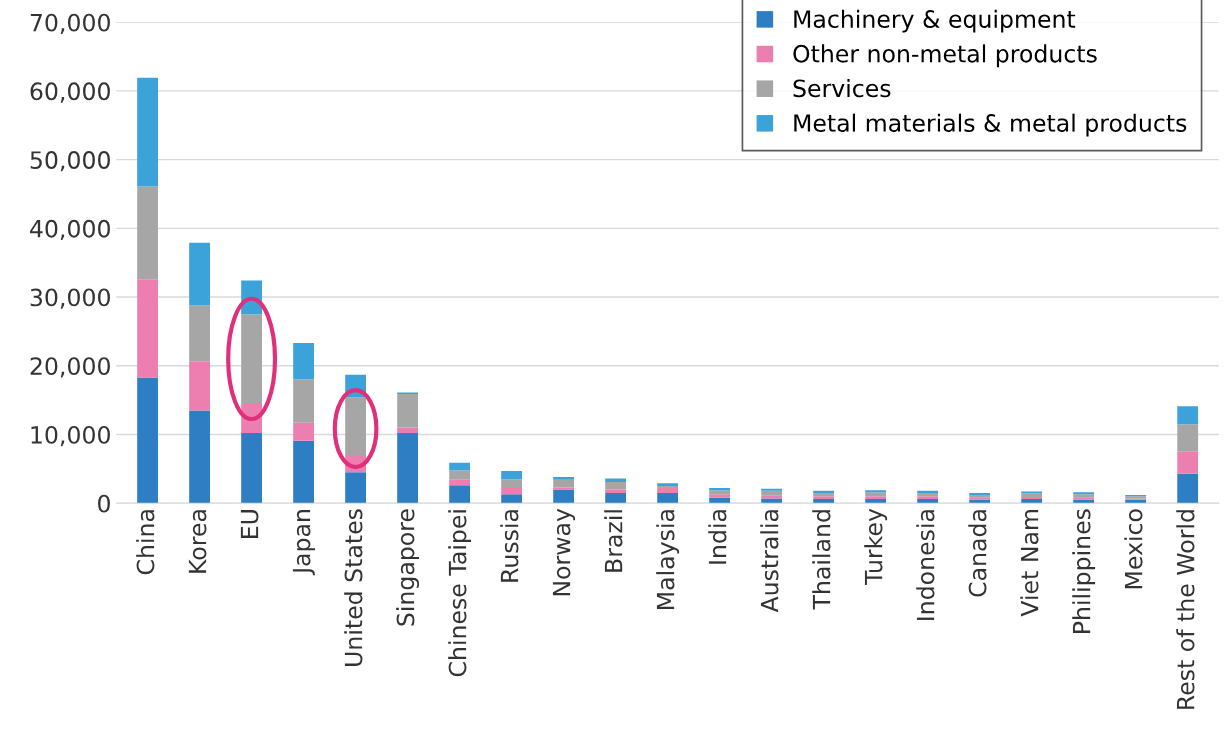  What do you see at coordinates (935, 21) in the screenshot?
I see `legend-label: Machinery & equipment` at bounding box center [935, 21].